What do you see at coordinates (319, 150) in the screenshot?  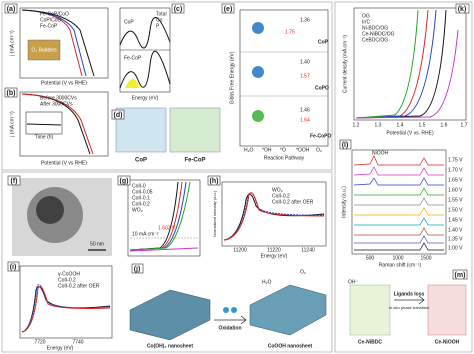 I see `step: O₂` at bounding box center [319, 150].